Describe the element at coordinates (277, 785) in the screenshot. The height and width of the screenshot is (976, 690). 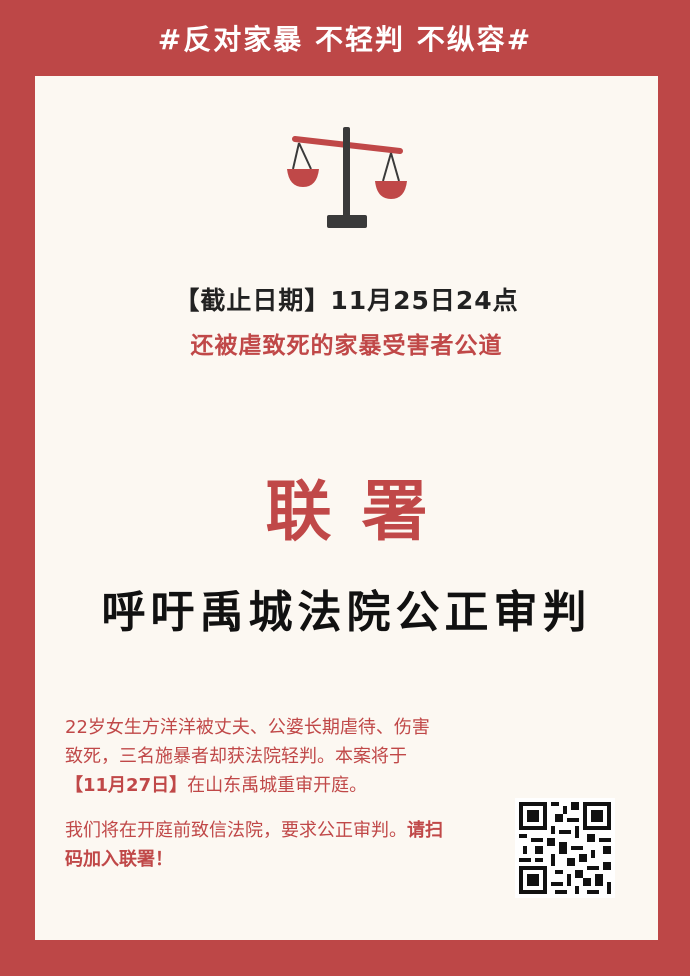
I see `case-location: 在山东禹城重审开庭。` at that location.